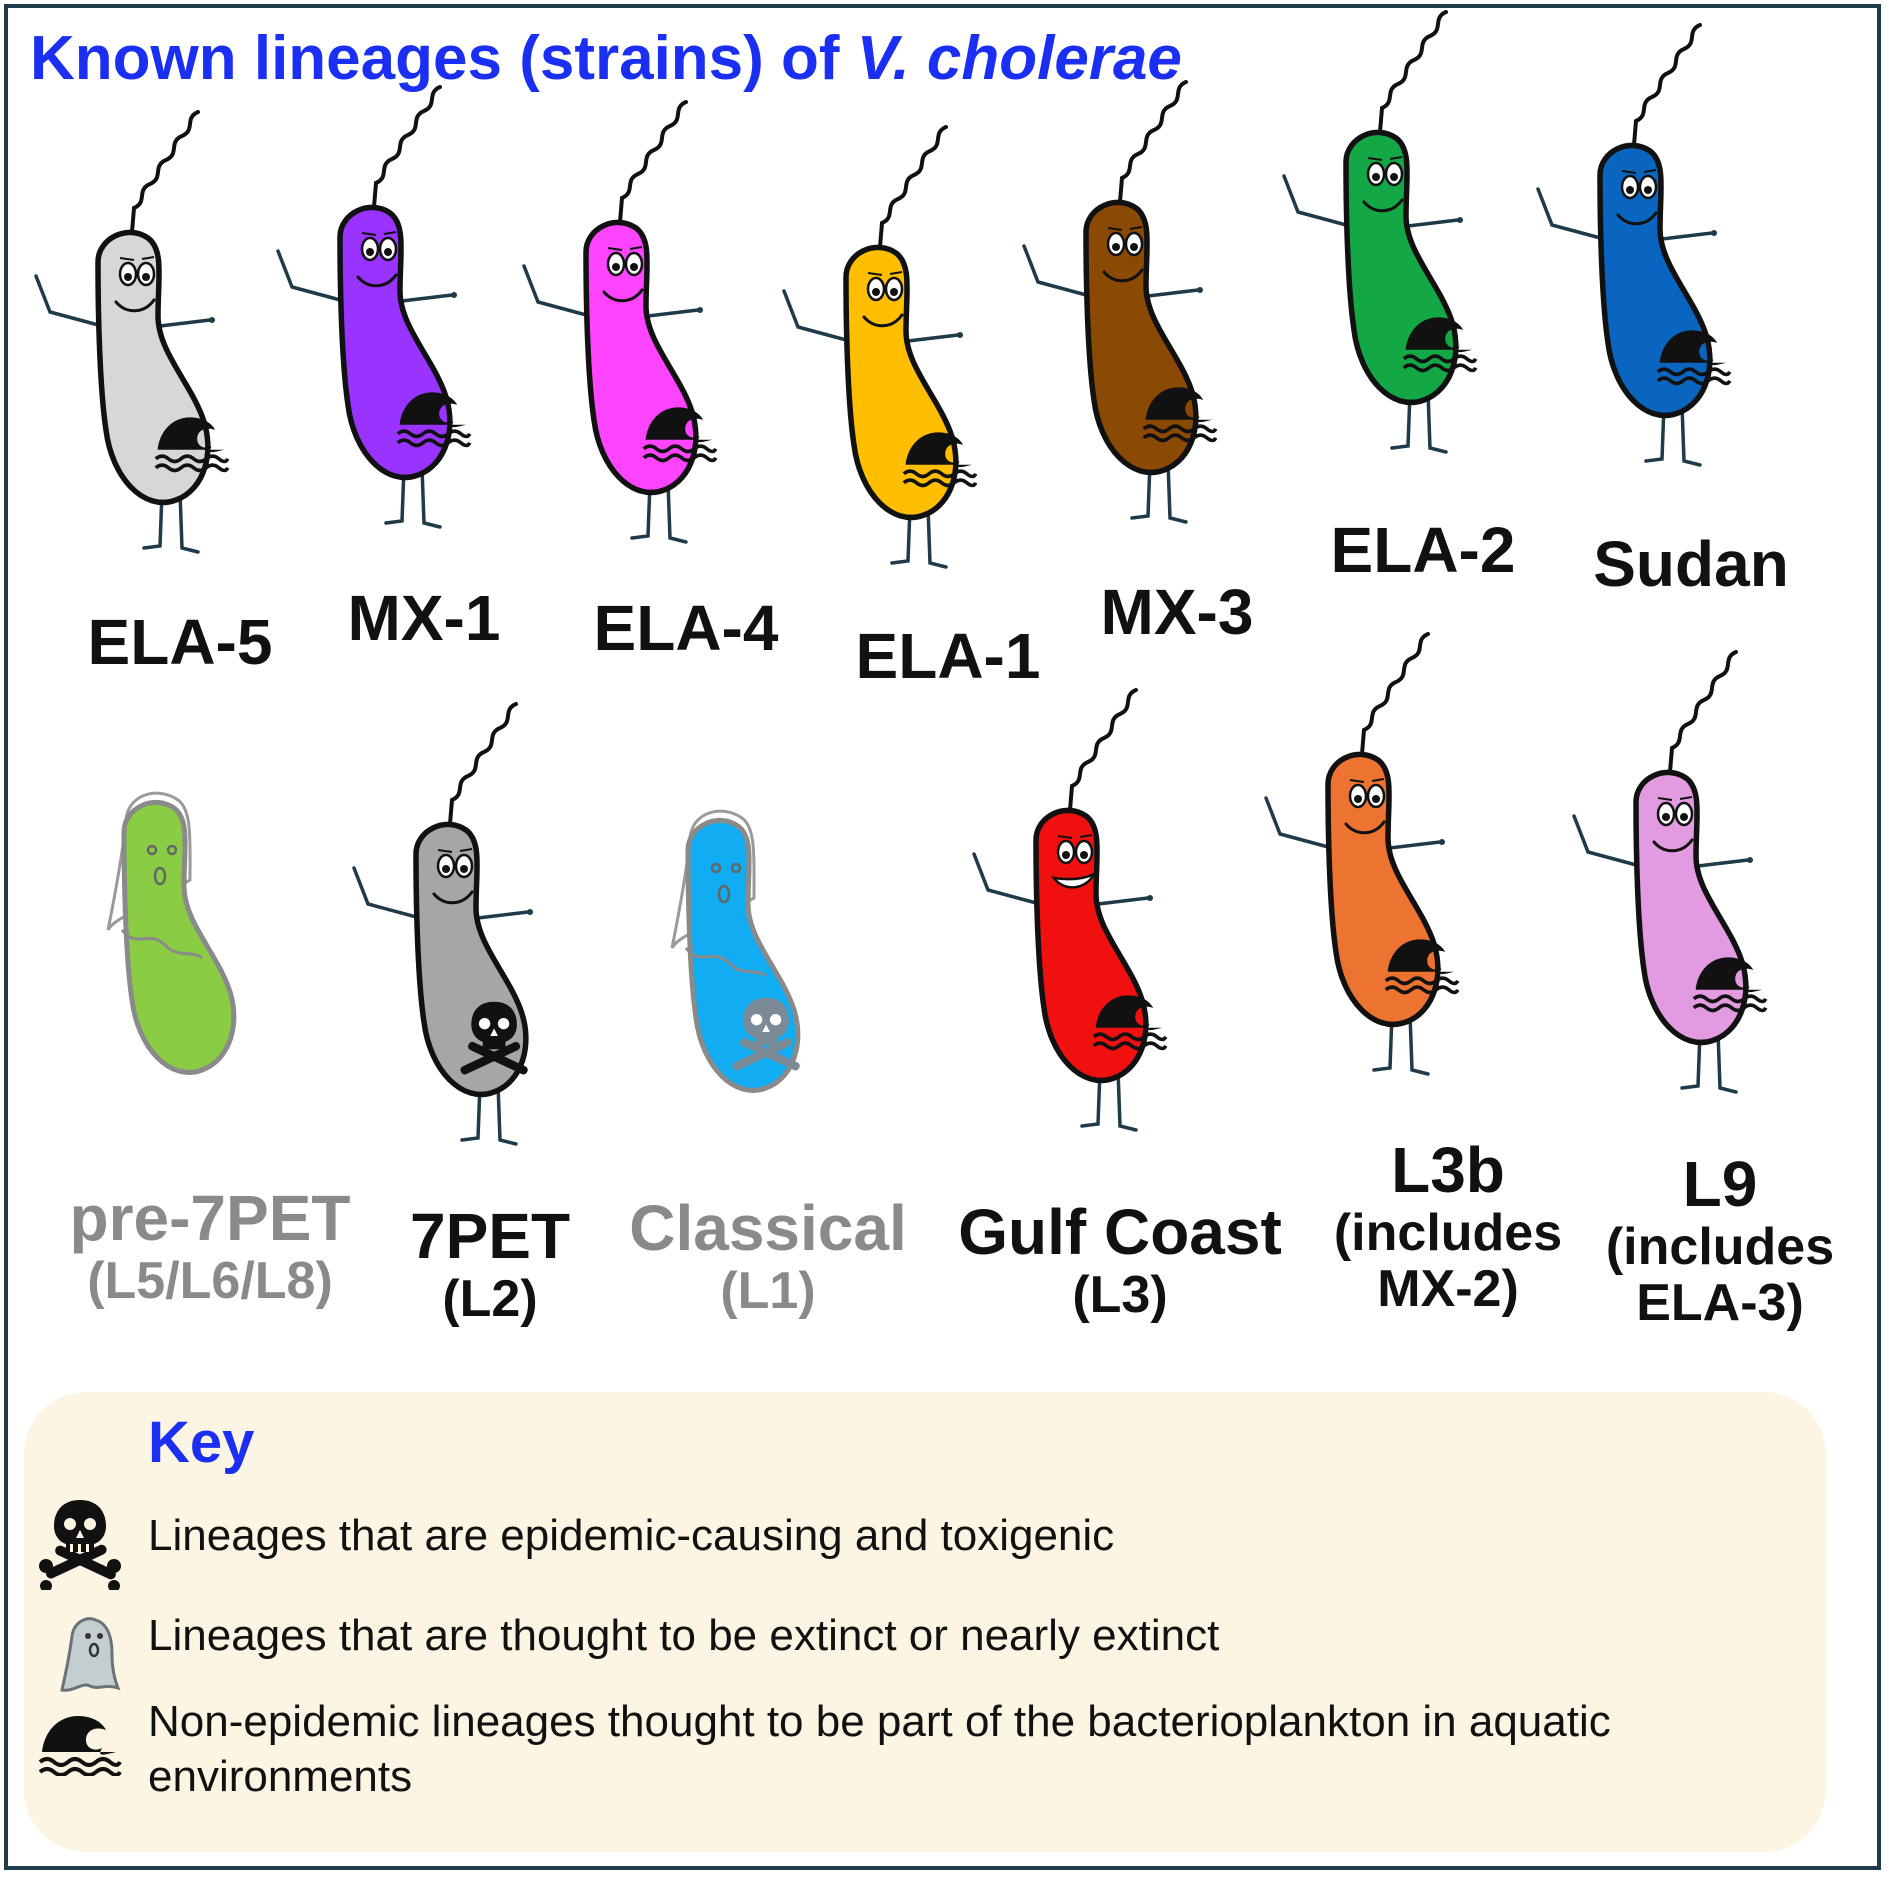 The image size is (1889, 1878). I want to click on lineage-name: L3b, so click(1448, 1170).